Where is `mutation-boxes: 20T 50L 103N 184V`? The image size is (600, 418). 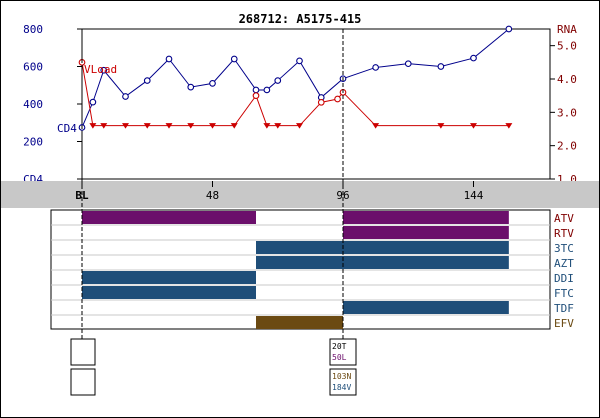
mutation-boxes: 20T 50L 103N 184V is located at coordinates (213, 367).